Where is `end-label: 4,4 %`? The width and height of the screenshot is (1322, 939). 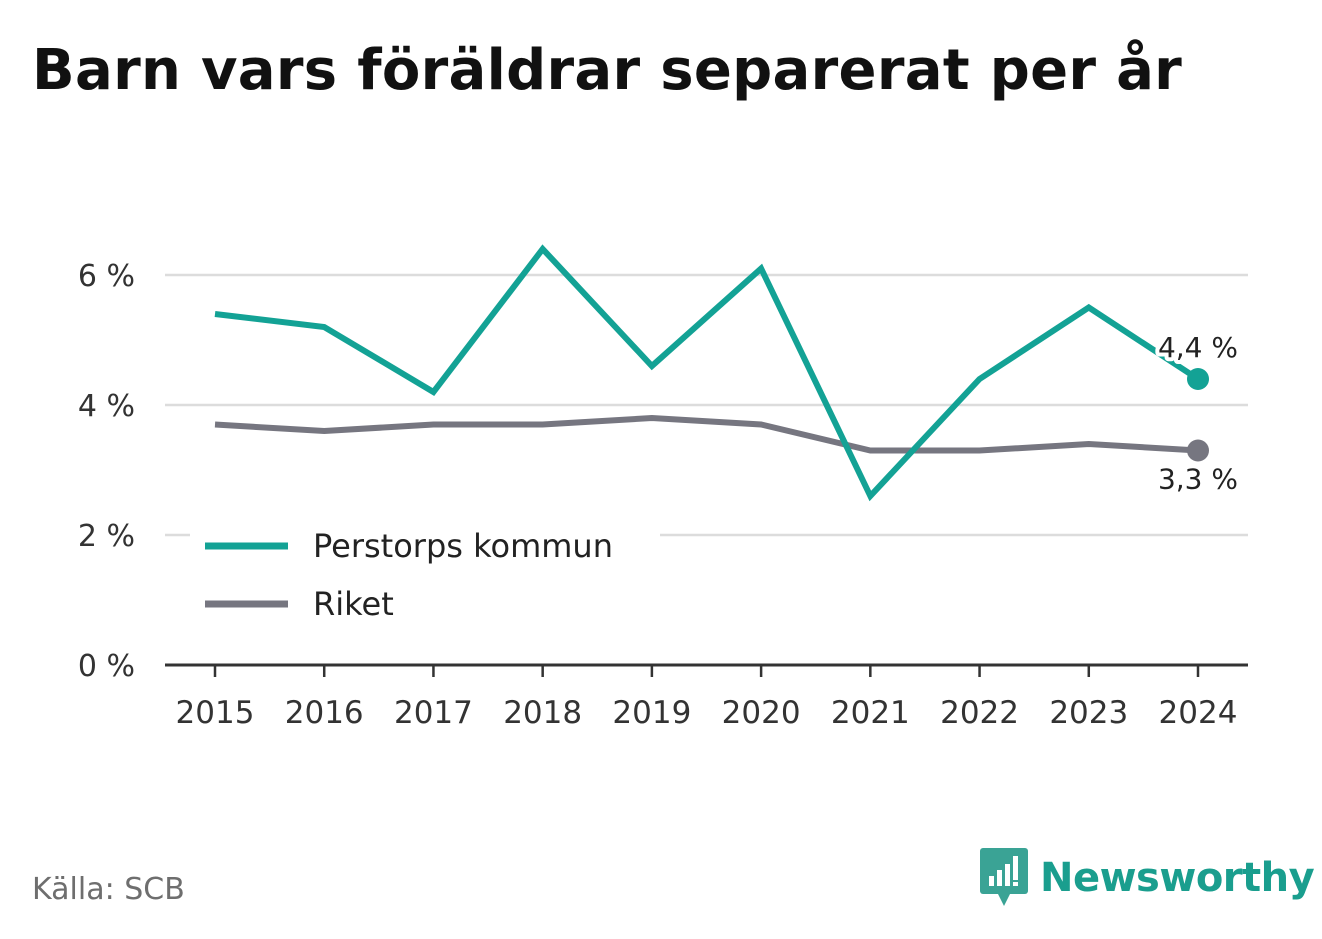
end-label: 4,4 % is located at coordinates (1198, 347).